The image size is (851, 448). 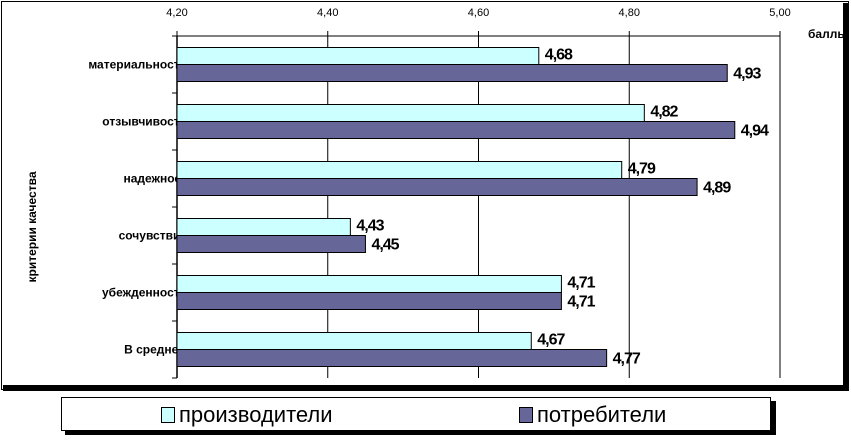 I want to click on category-label: отзывчивость, so click(x=144, y=122).